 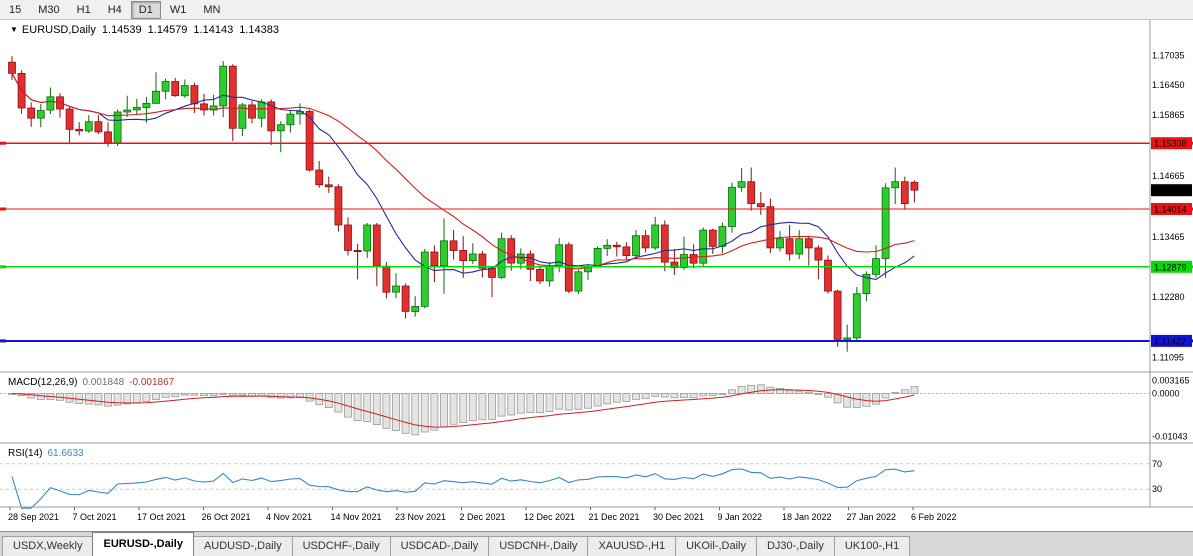 What do you see at coordinates (716, 546) in the screenshot?
I see `tab-ukoil-daily: UKOil-,Daily` at bounding box center [716, 546].